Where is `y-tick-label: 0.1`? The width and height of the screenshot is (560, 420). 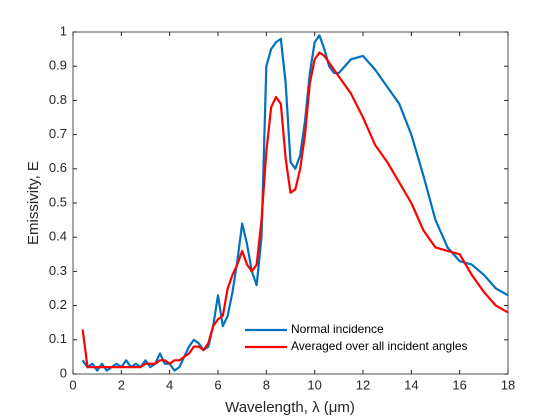 y-tick-label: 0.1 is located at coordinates (58, 338).